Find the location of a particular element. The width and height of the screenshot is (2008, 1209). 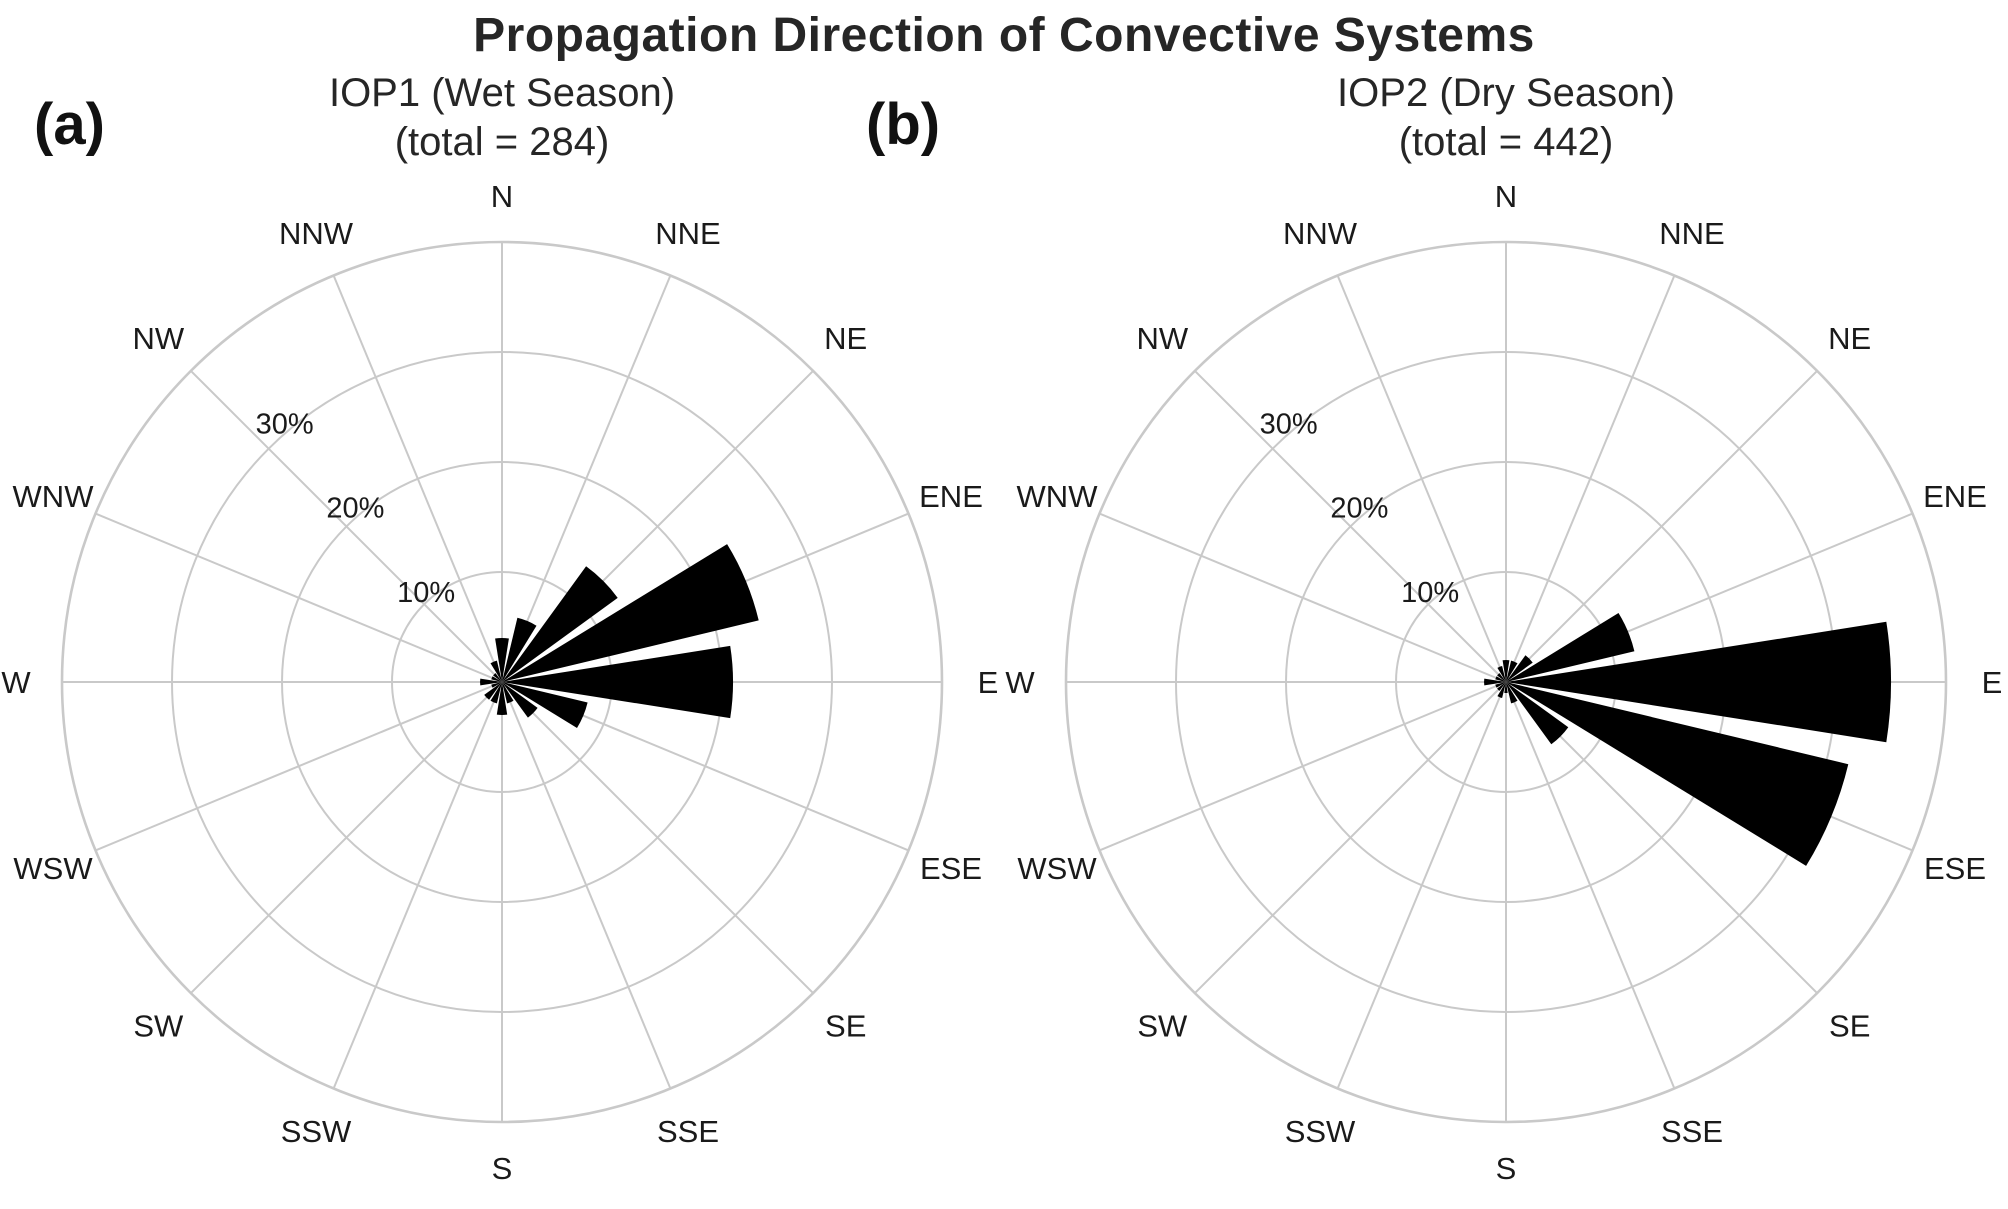

panel-a-total: (total = 284) is located at coordinates (502, 141).